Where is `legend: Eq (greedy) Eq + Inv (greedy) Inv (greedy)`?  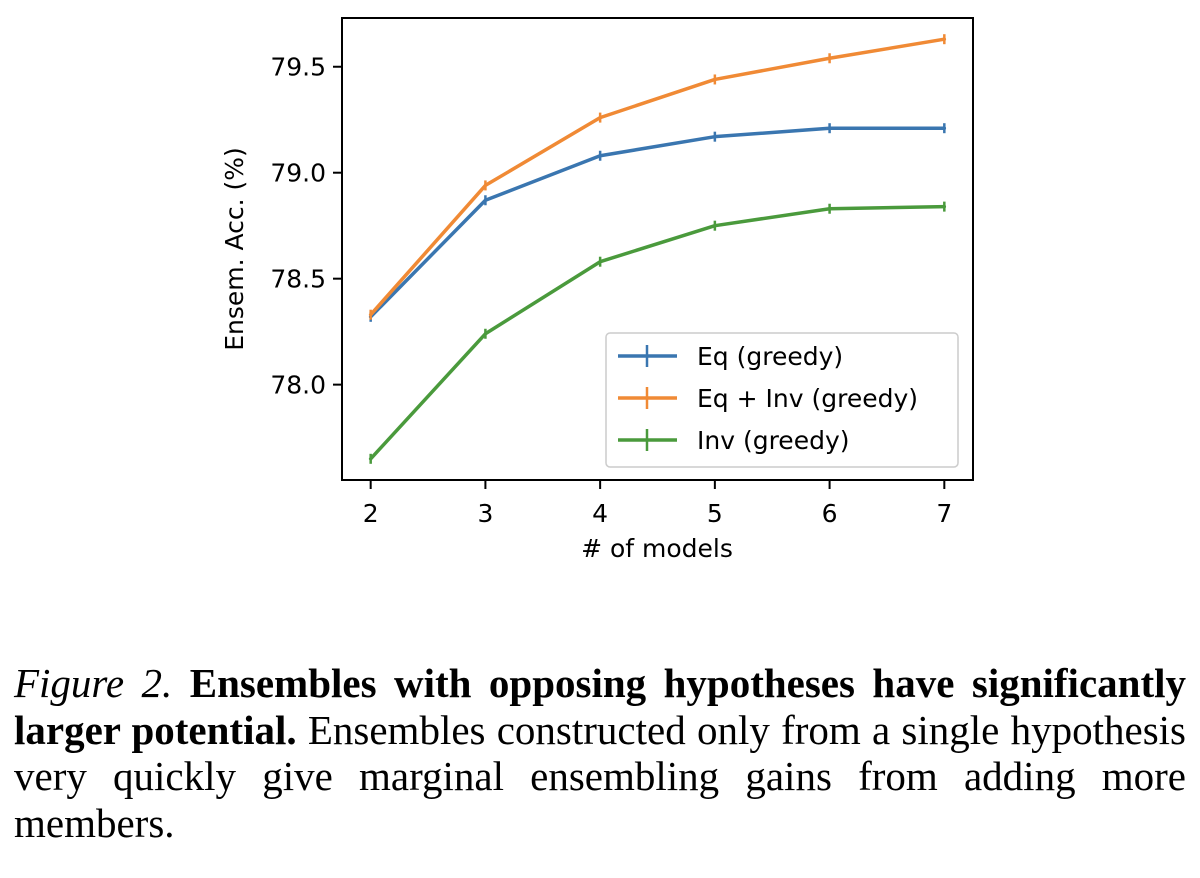
legend: Eq (greedy) Eq + Inv (greedy) Inv (greedy) is located at coordinates (782, 400).